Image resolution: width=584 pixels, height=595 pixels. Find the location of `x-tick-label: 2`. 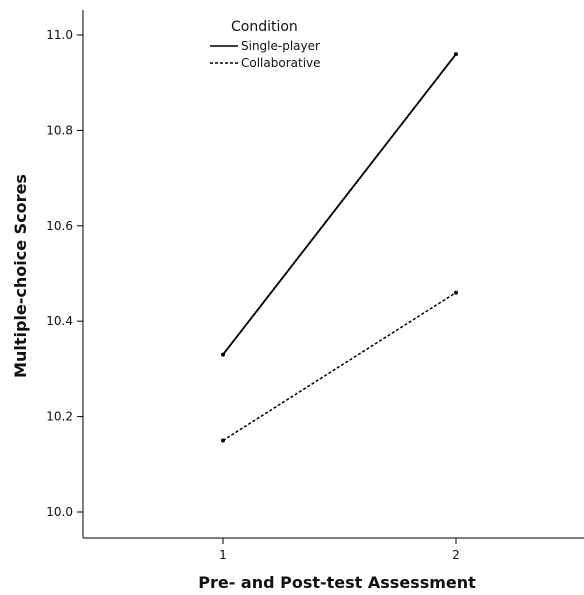

x-tick-label: 2 is located at coordinates (456, 555).